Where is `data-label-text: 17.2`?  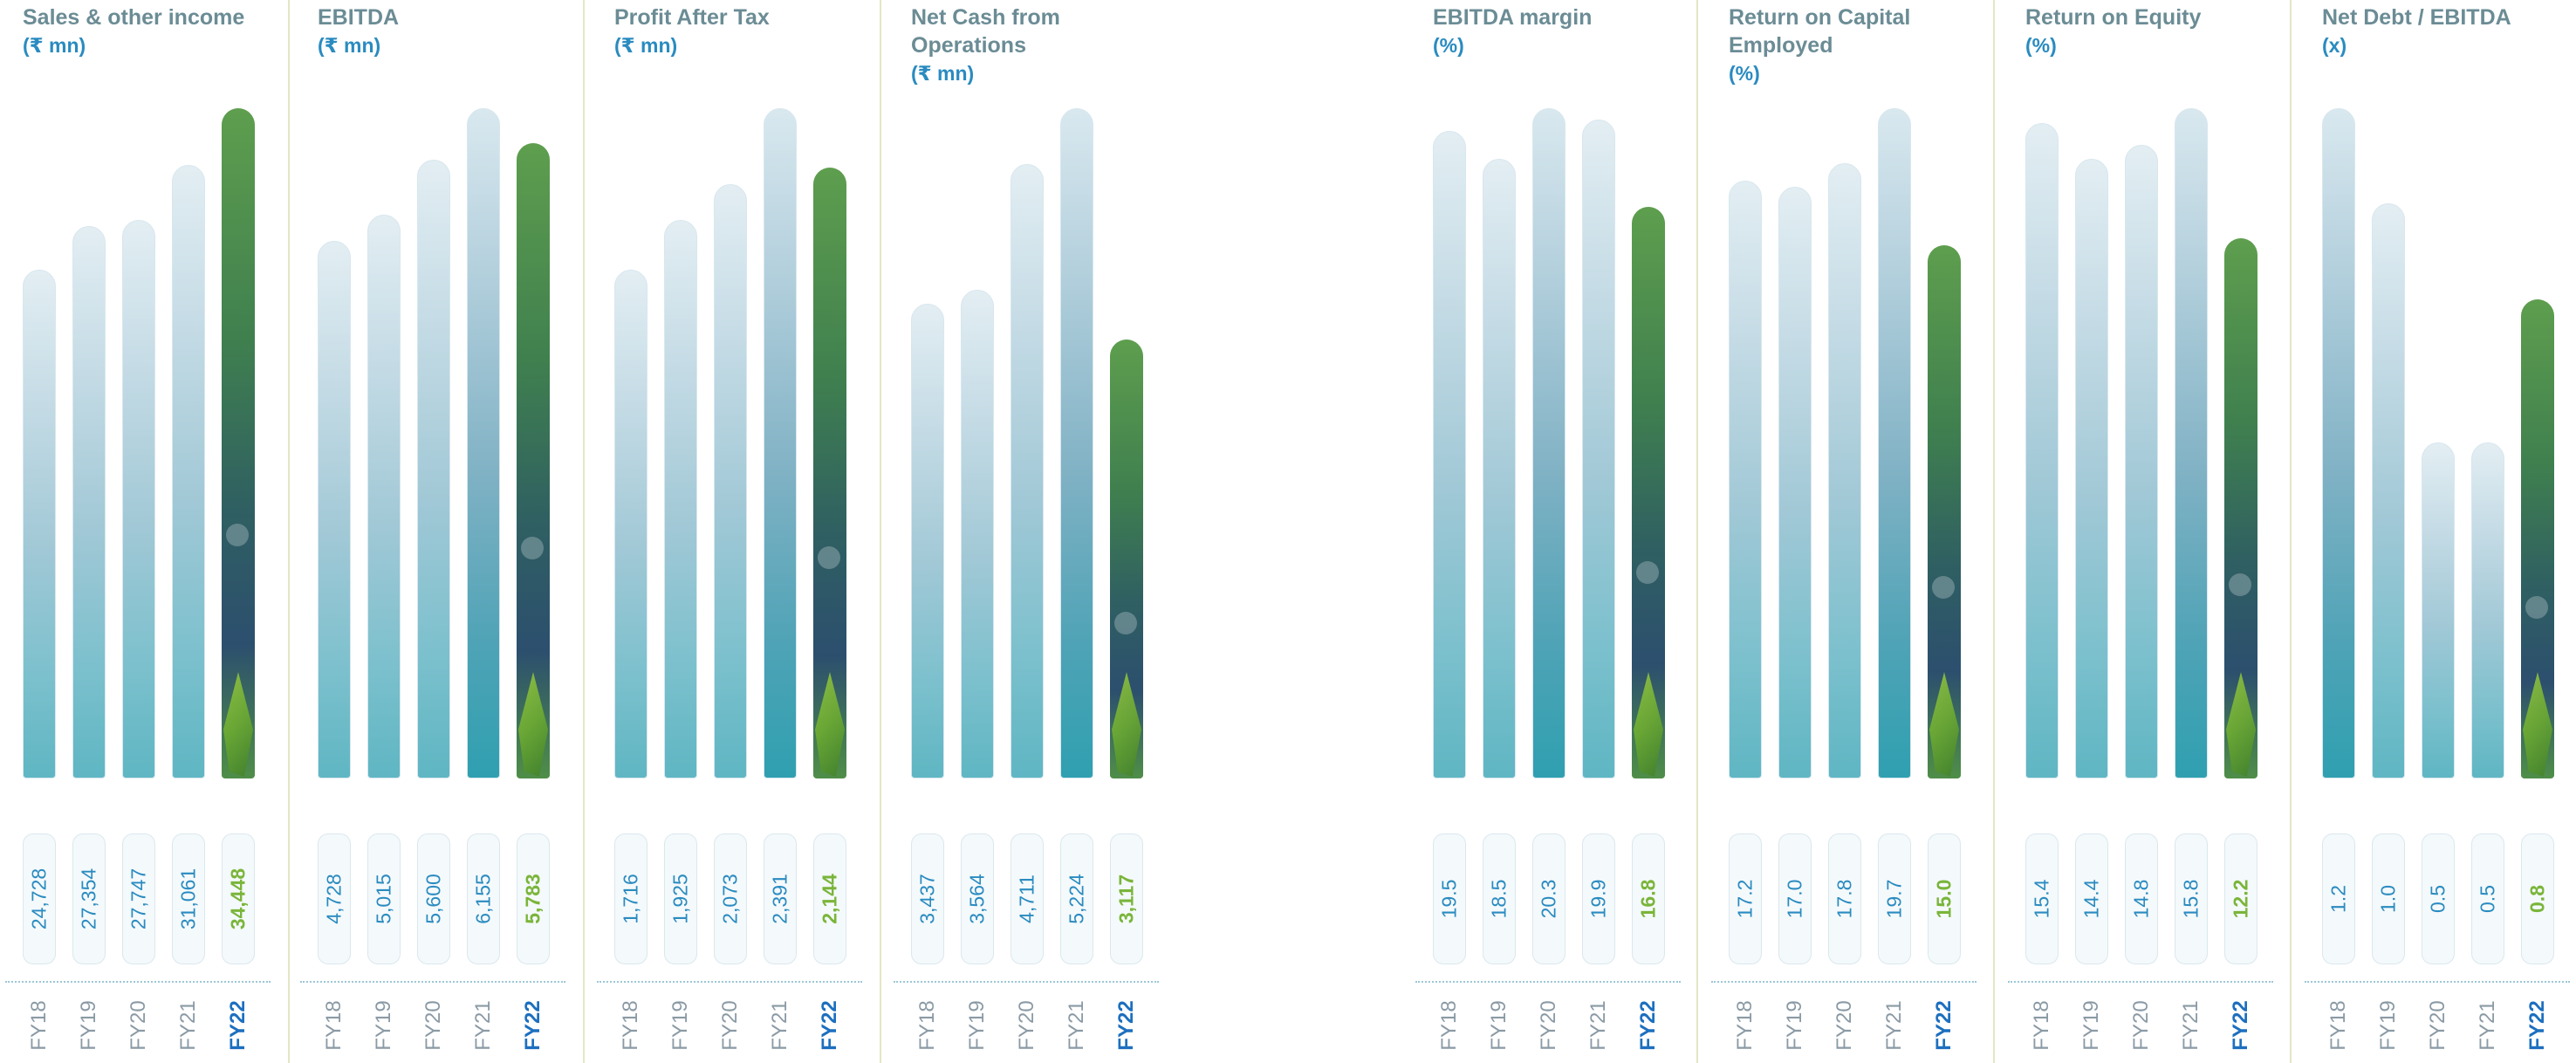 data-label-text: 17.2 is located at coordinates (1745, 899).